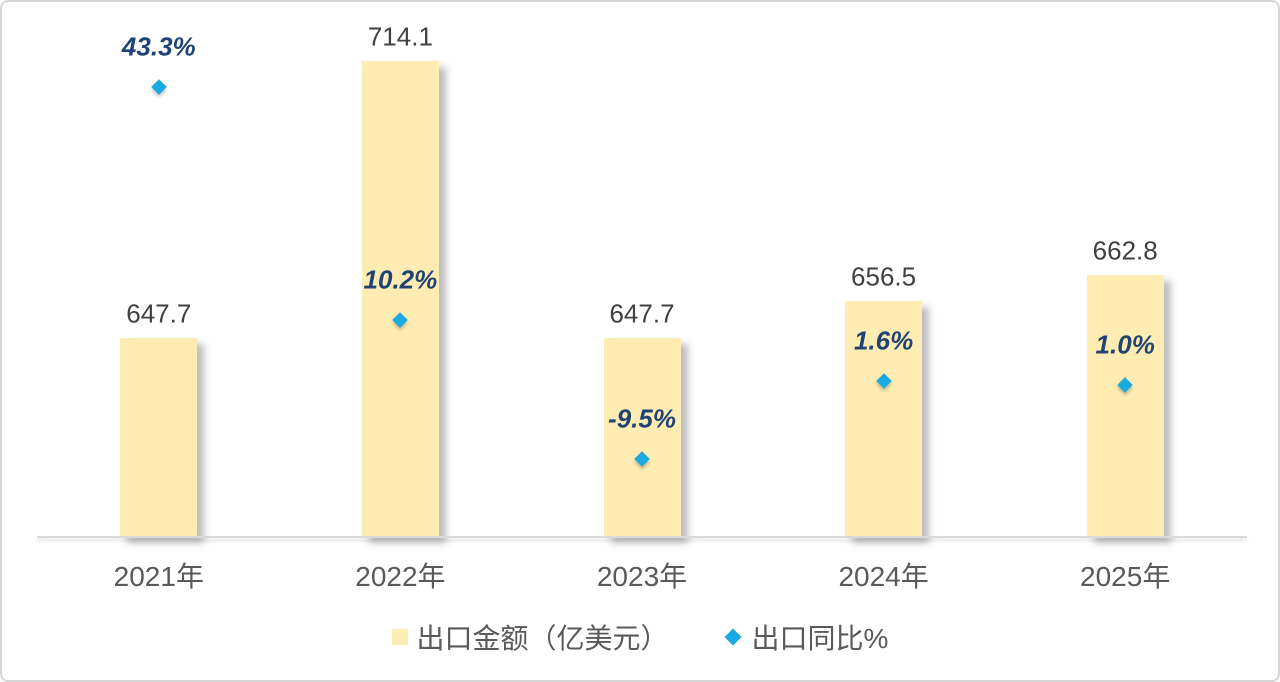  What do you see at coordinates (1125, 576) in the screenshot?
I see `x-axis-label: 2025年` at bounding box center [1125, 576].